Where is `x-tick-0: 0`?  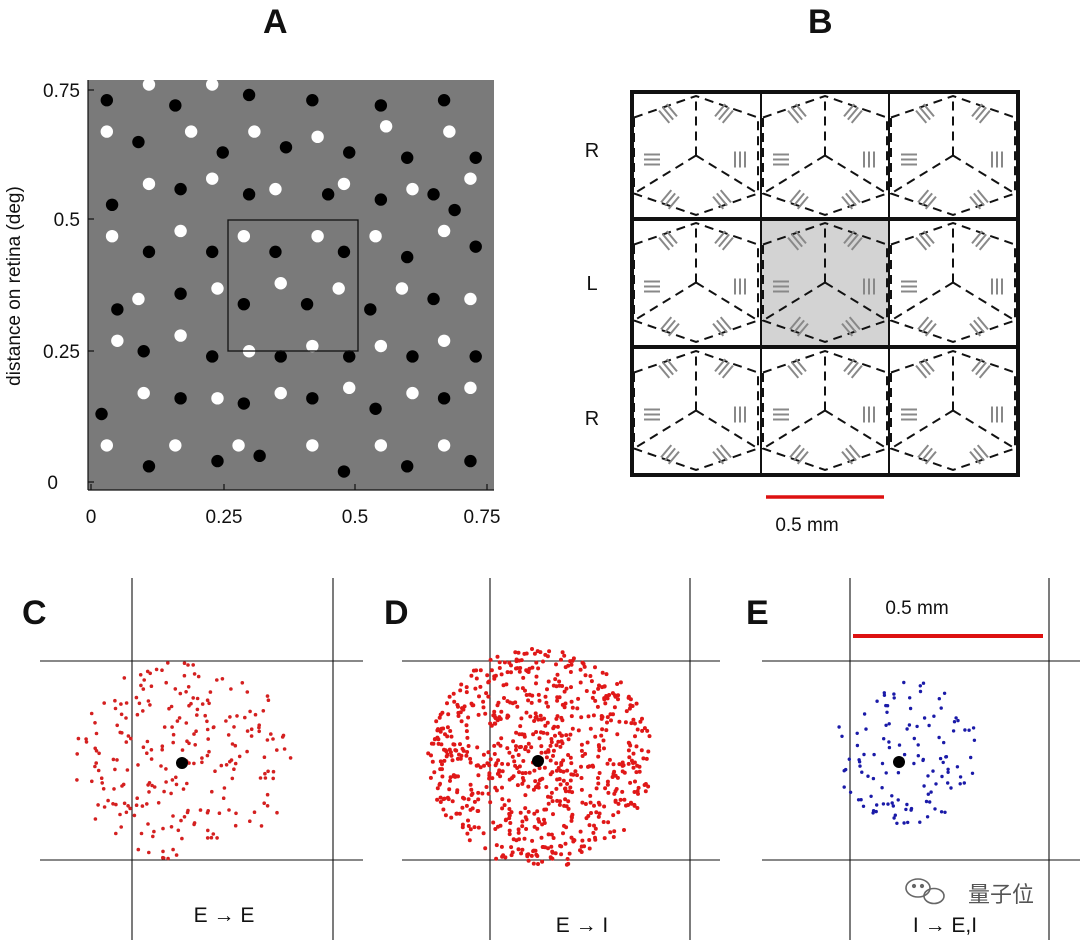
x-tick-0: 0 is located at coordinates (91, 517).